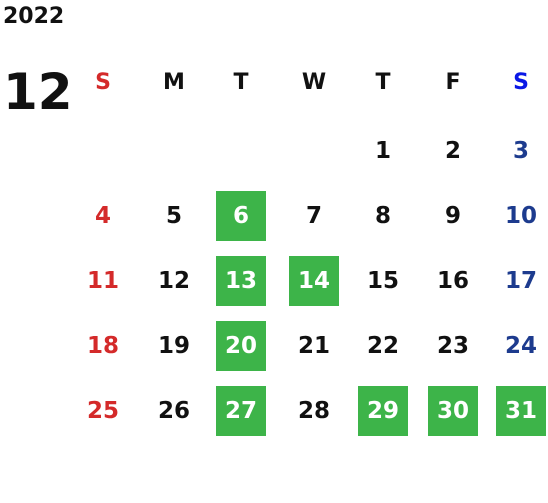 The image size is (548, 503). What do you see at coordinates (383, 411) in the screenshot?
I see `highlighted-day: 29` at bounding box center [383, 411].